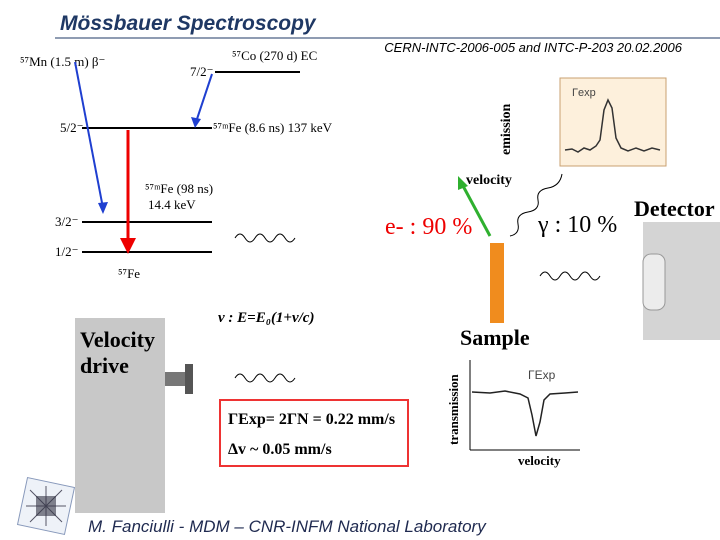 The width and height of the screenshot is (720, 540). I want to click on drive-holder, so click(189, 379).